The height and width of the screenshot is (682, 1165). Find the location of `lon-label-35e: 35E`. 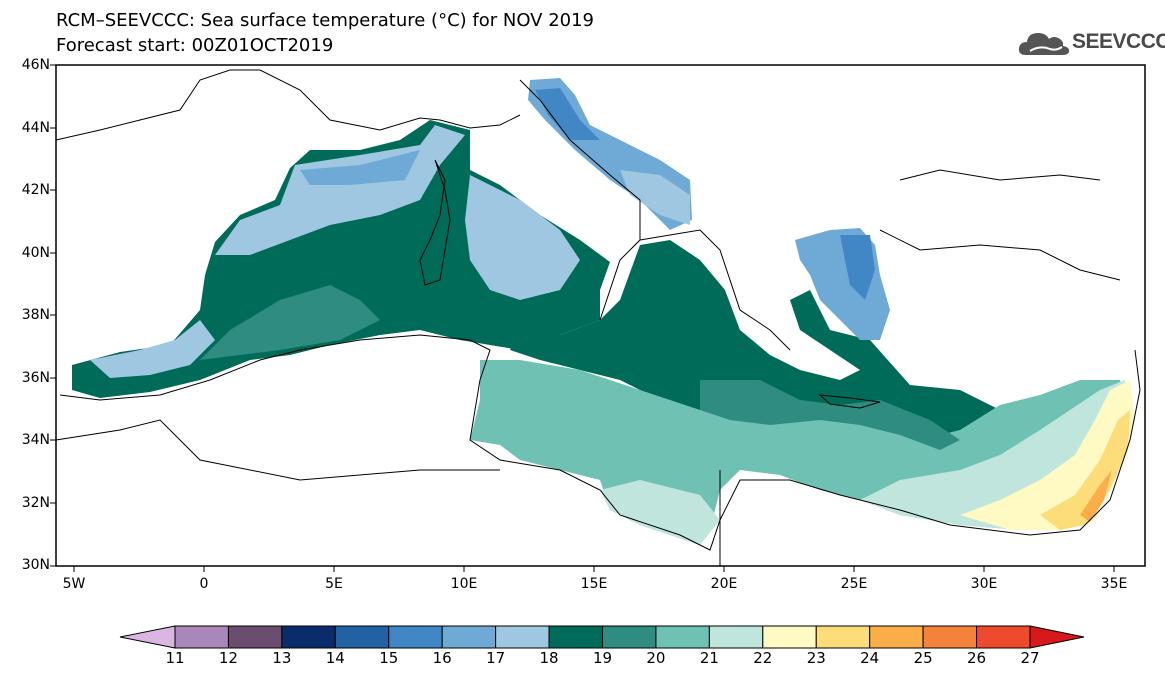

lon-label-35e: 35E is located at coordinates (1114, 584).